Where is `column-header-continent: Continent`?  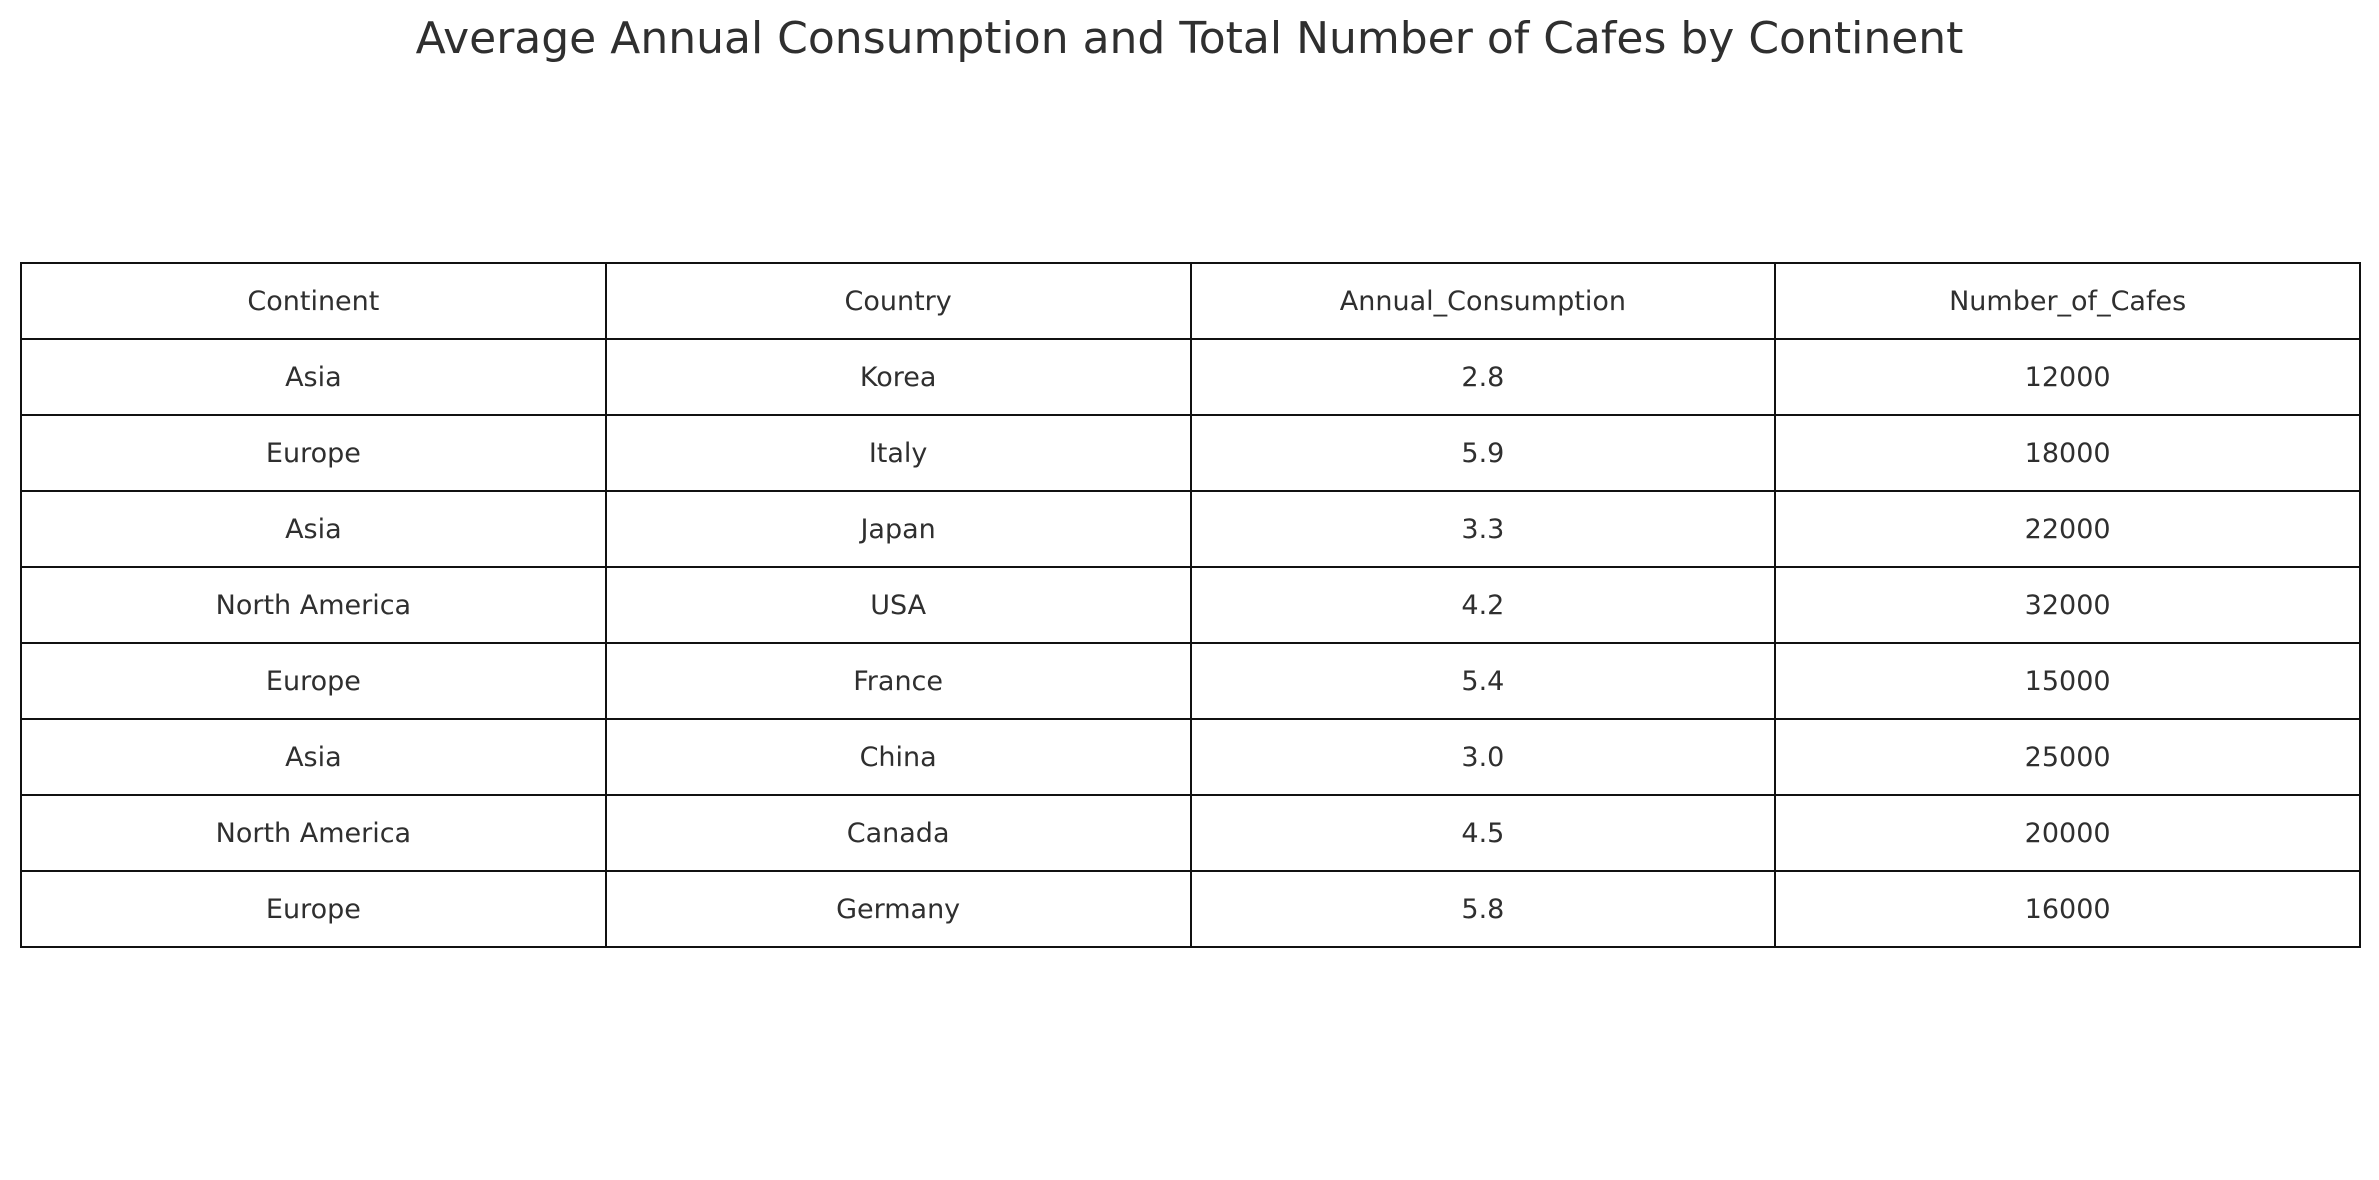
column-header-continent: Continent is located at coordinates (313, 301).